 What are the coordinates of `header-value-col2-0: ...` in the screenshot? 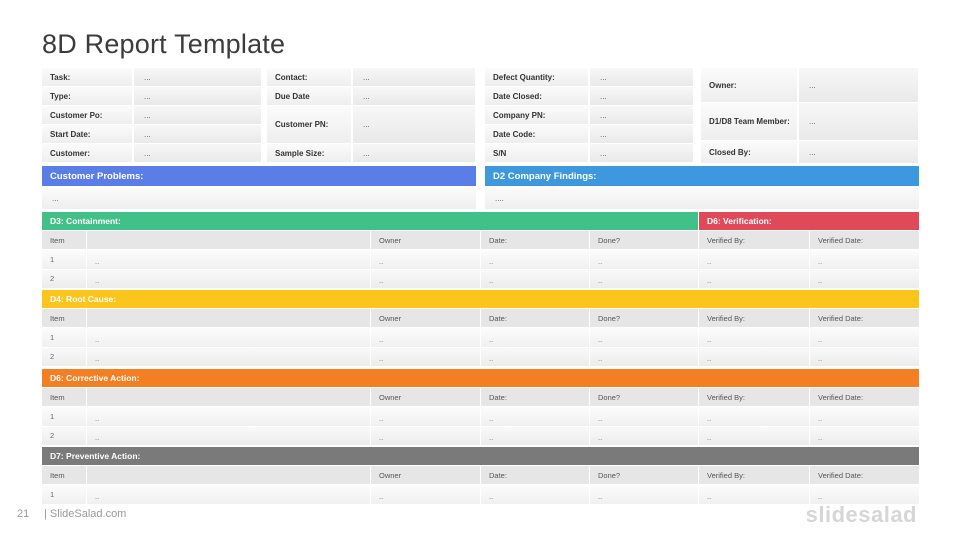 It's located at (414, 77).